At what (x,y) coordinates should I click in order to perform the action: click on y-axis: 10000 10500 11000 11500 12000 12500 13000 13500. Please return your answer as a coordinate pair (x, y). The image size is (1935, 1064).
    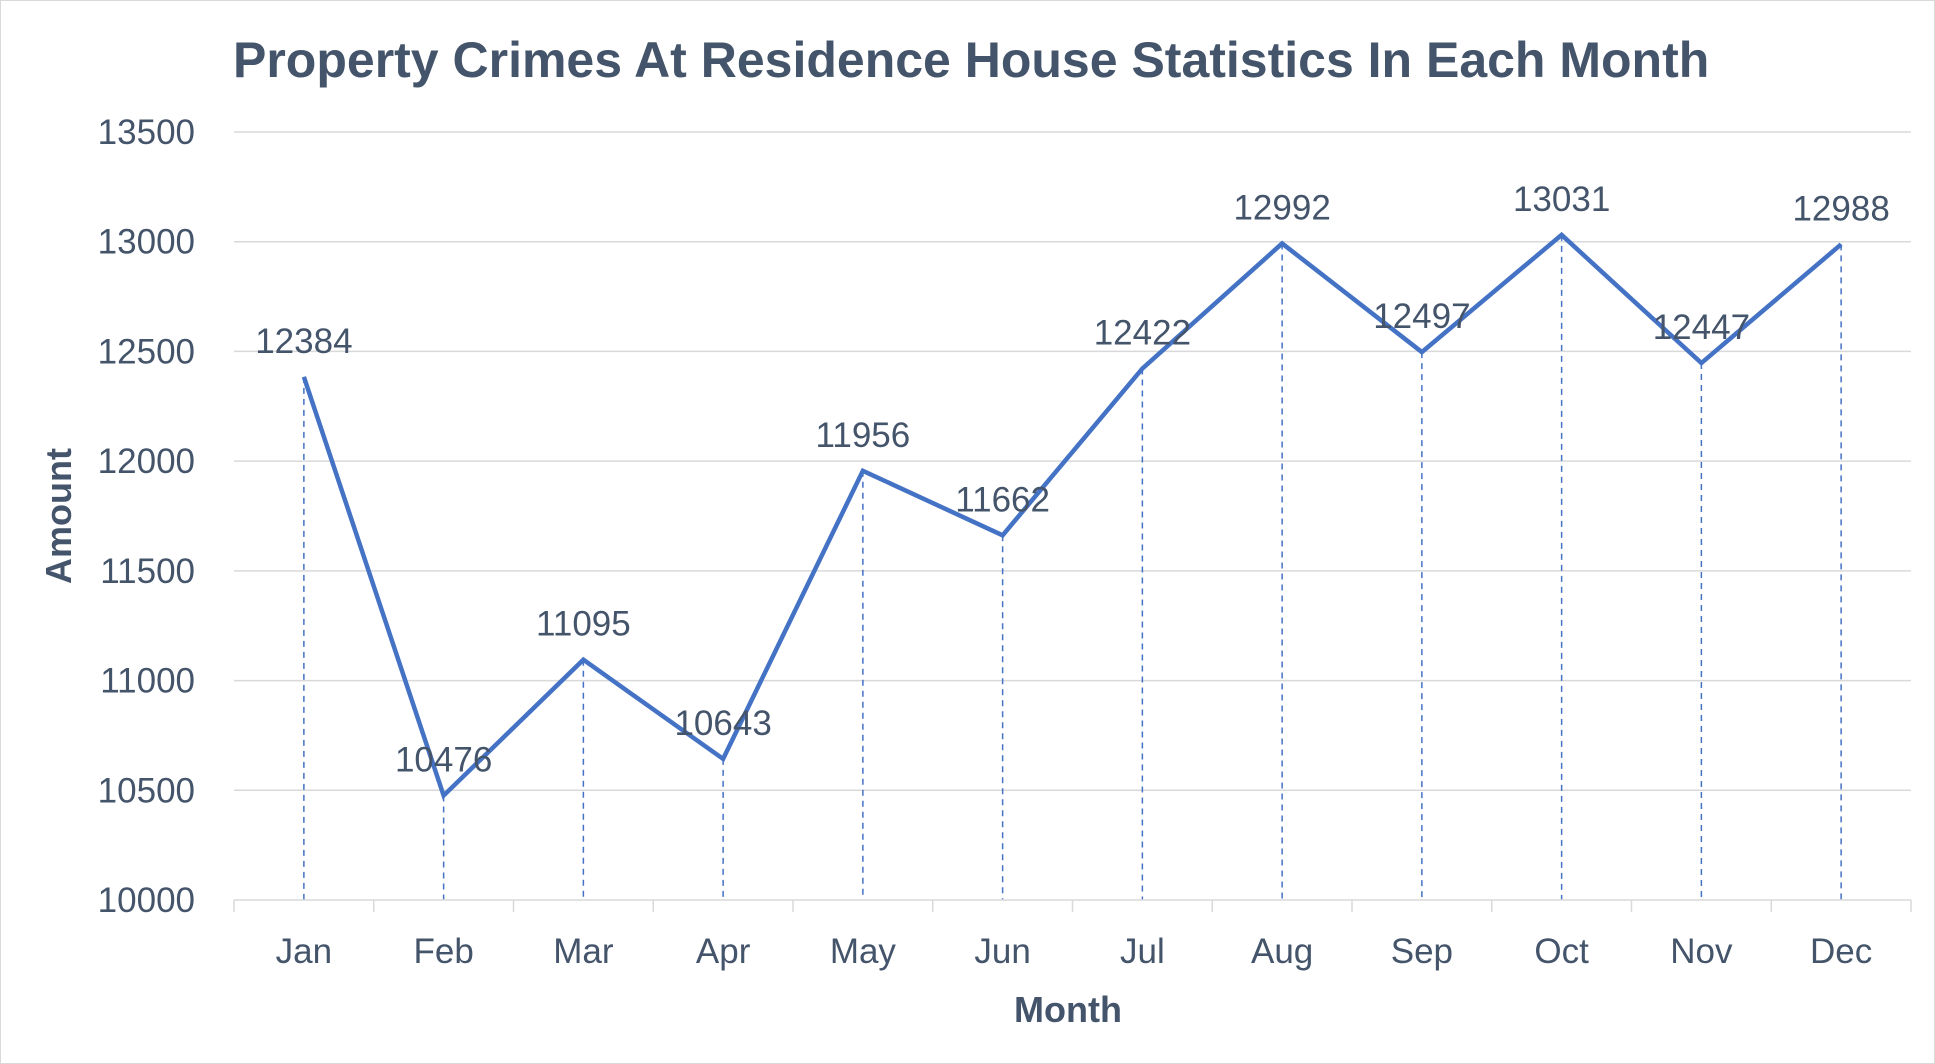
    Looking at the image, I should click on (146, 516).